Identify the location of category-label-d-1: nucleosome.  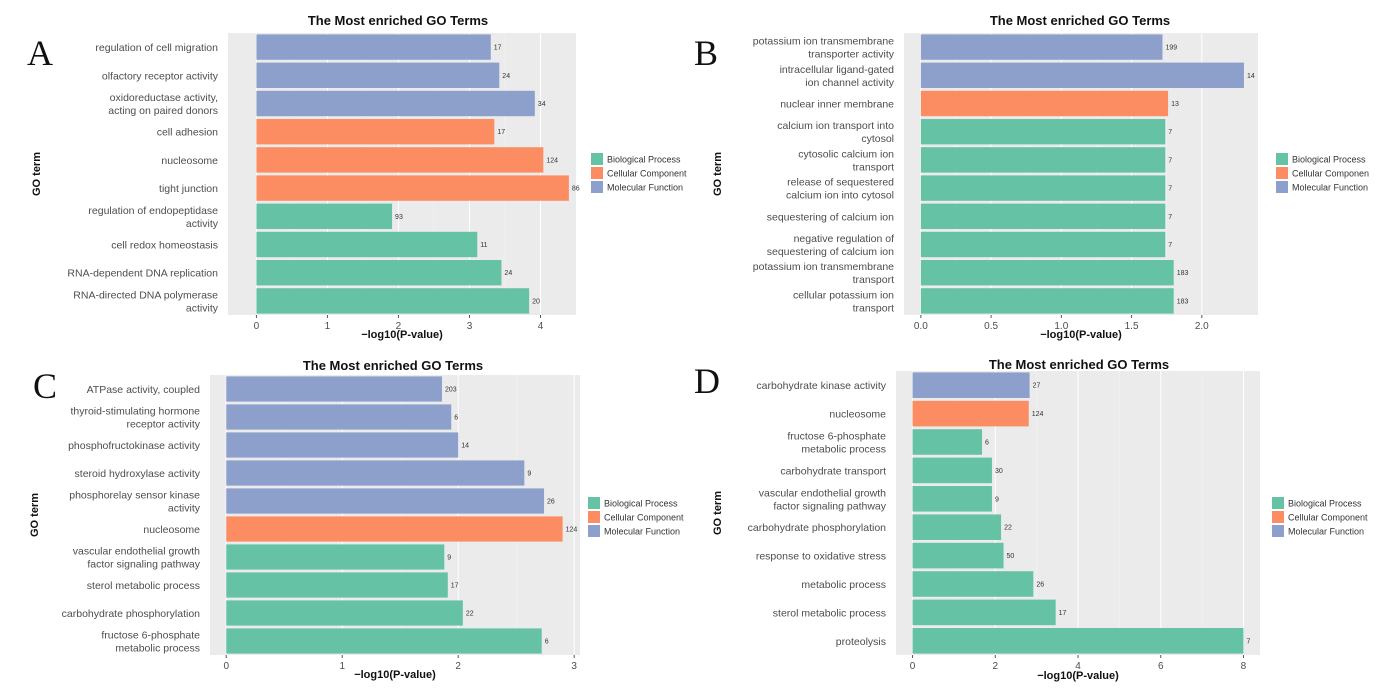
(857, 415).